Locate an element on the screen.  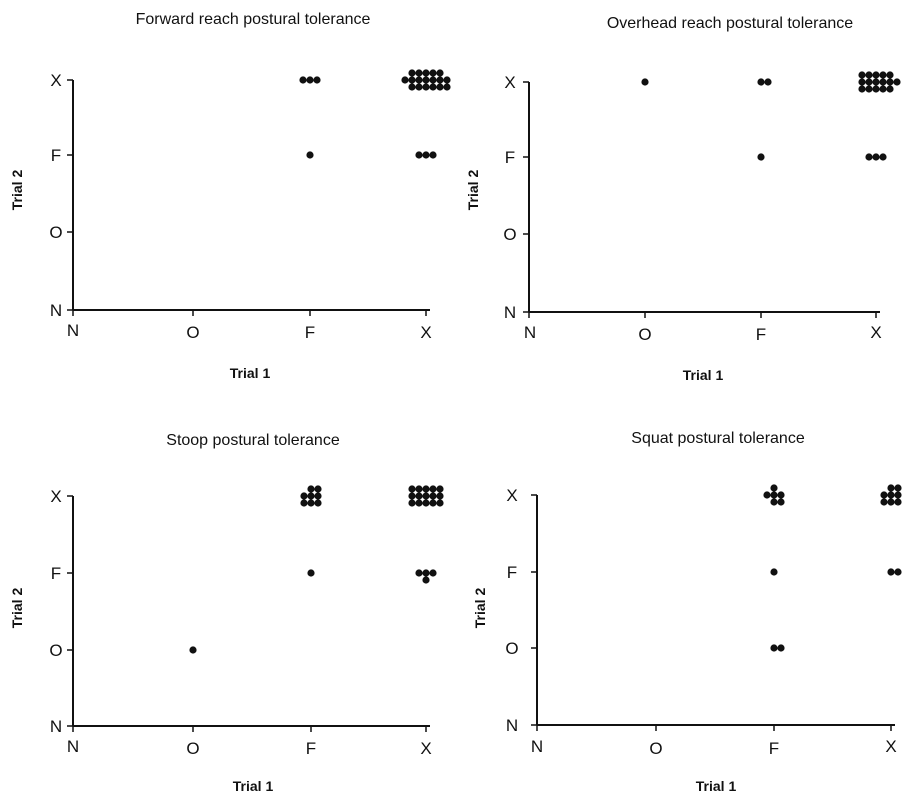
chart-title: Stoop postural tolerance is located at coordinates (253, 440).